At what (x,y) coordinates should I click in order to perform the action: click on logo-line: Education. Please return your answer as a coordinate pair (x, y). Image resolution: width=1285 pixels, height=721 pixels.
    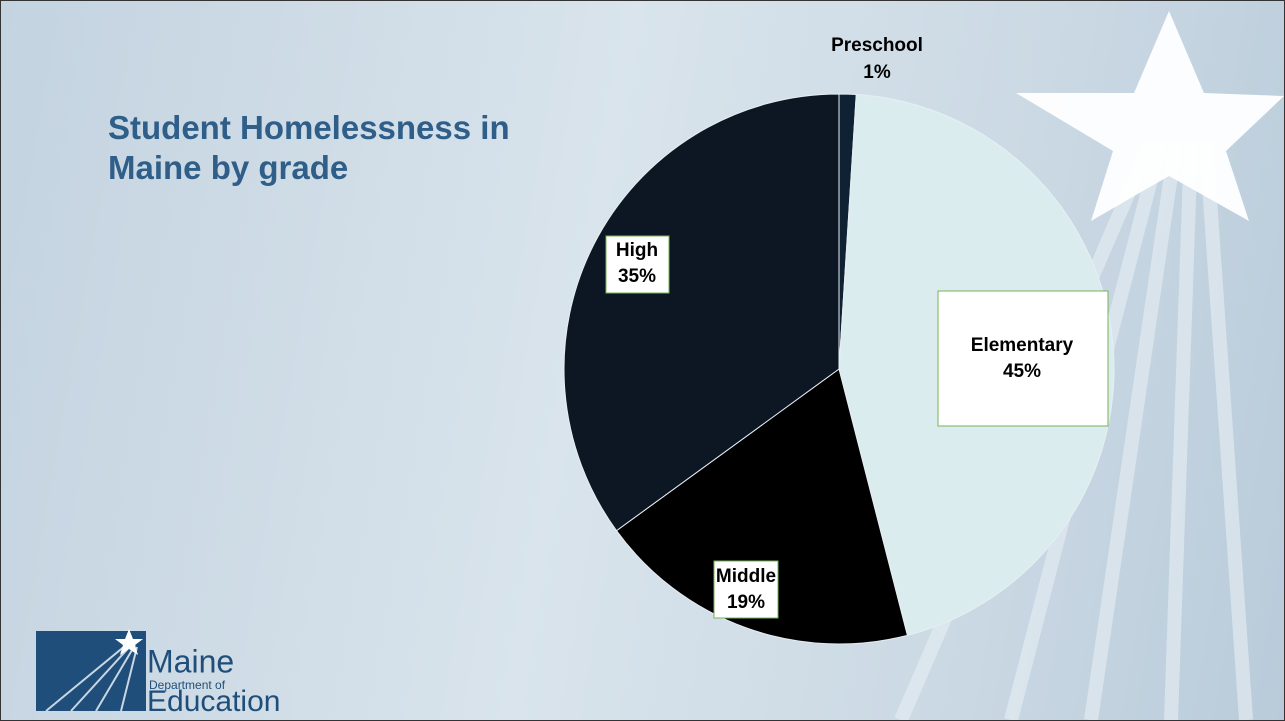
    Looking at the image, I should click on (213, 701).